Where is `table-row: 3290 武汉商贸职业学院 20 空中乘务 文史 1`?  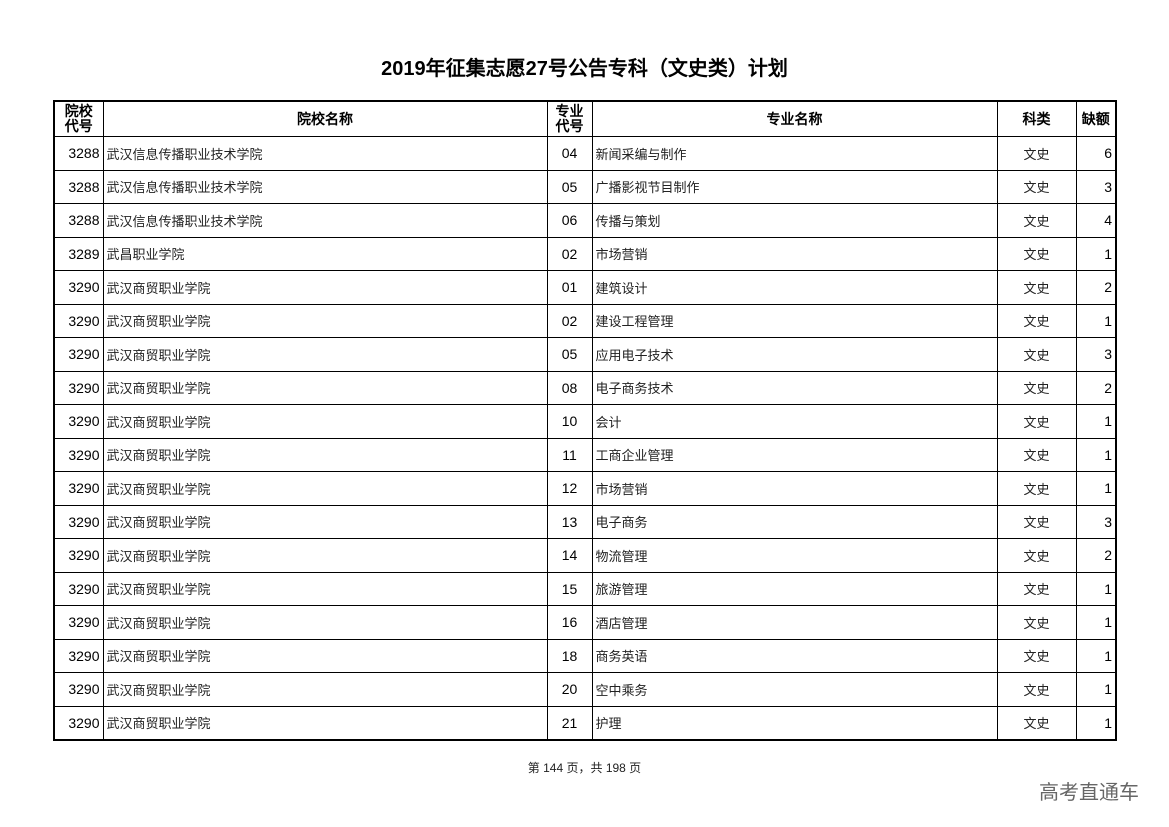
table-row: 3290 武汉商贸职业学院 20 空中乘务 文史 1 is located at coordinates (585, 689).